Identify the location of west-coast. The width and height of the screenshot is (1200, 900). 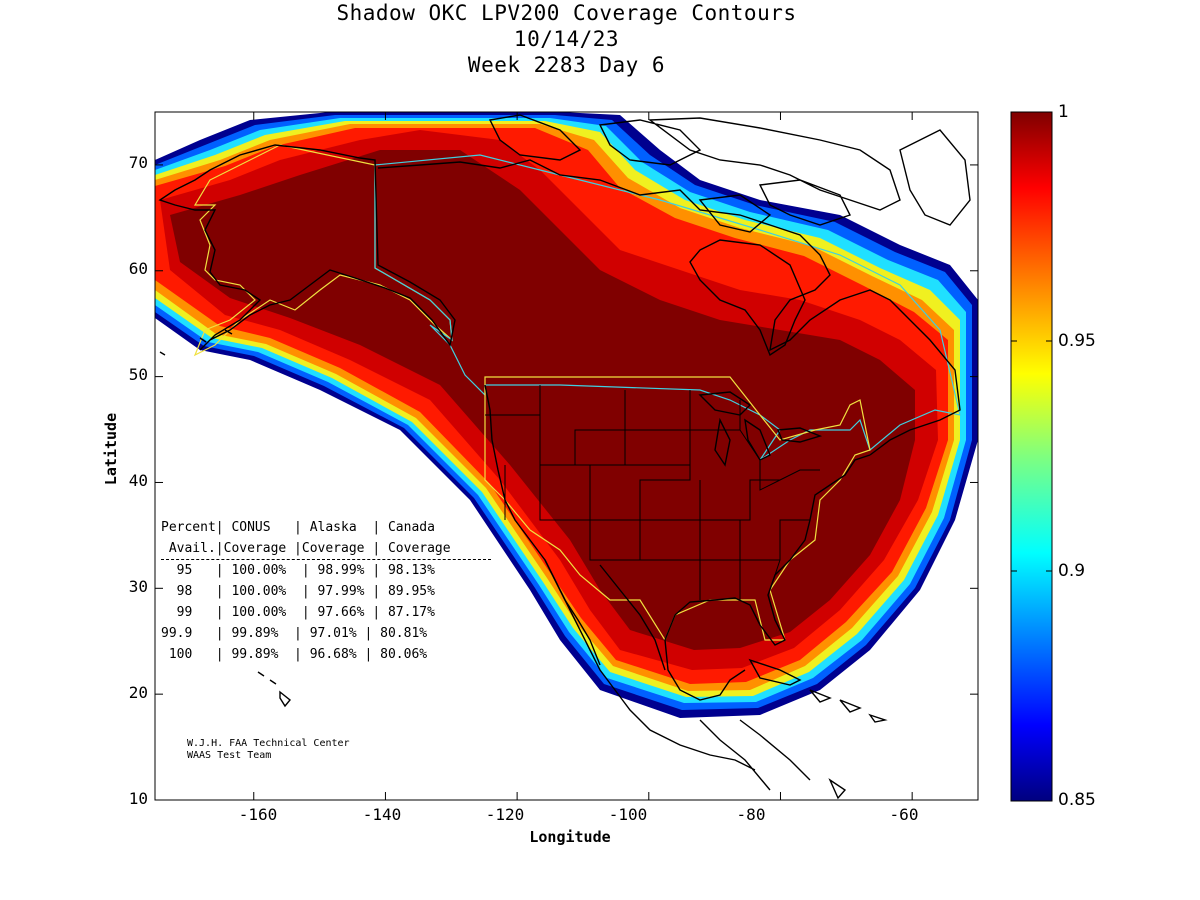
(542, 525).